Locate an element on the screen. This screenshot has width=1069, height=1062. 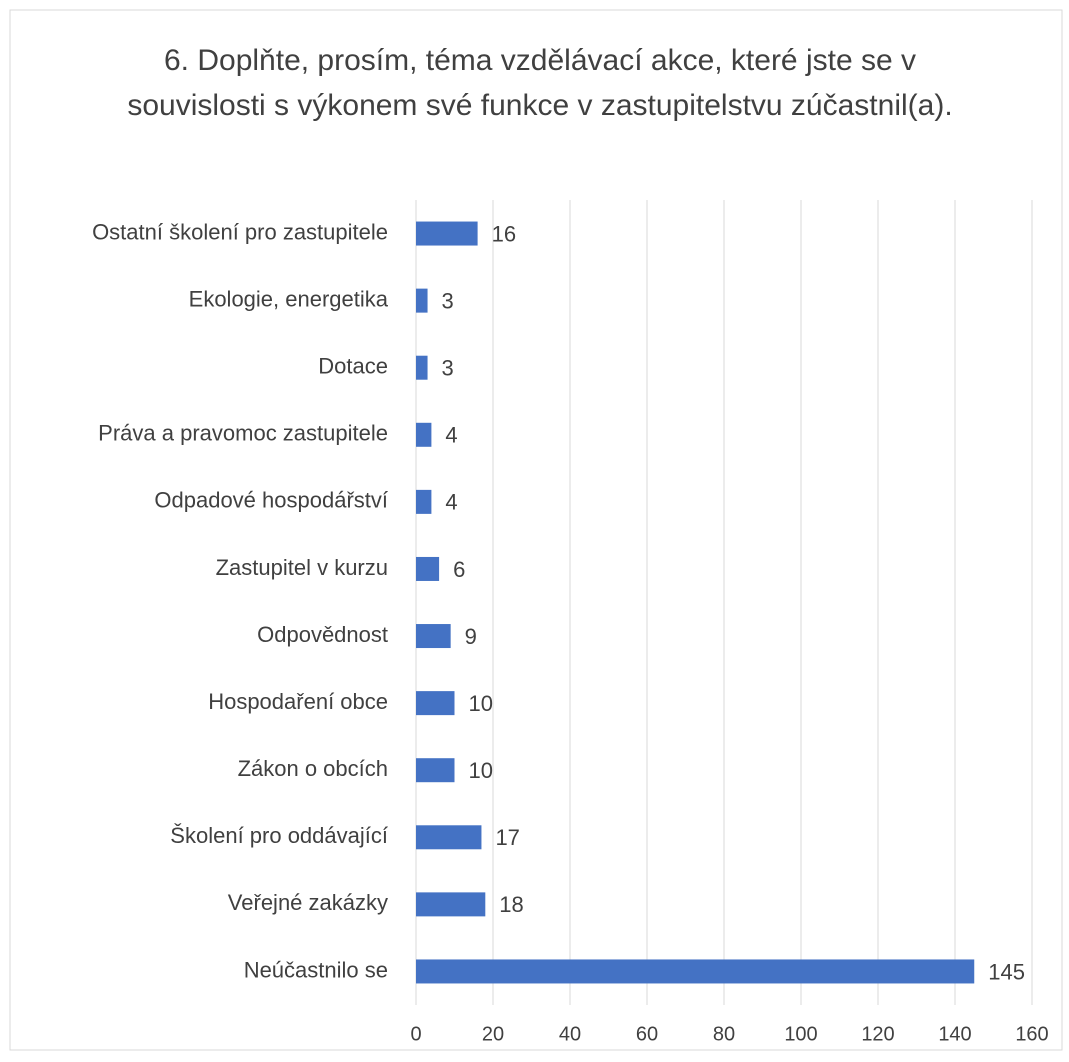
y-tick-label: Odpadové hospodářství is located at coordinates (271, 500).